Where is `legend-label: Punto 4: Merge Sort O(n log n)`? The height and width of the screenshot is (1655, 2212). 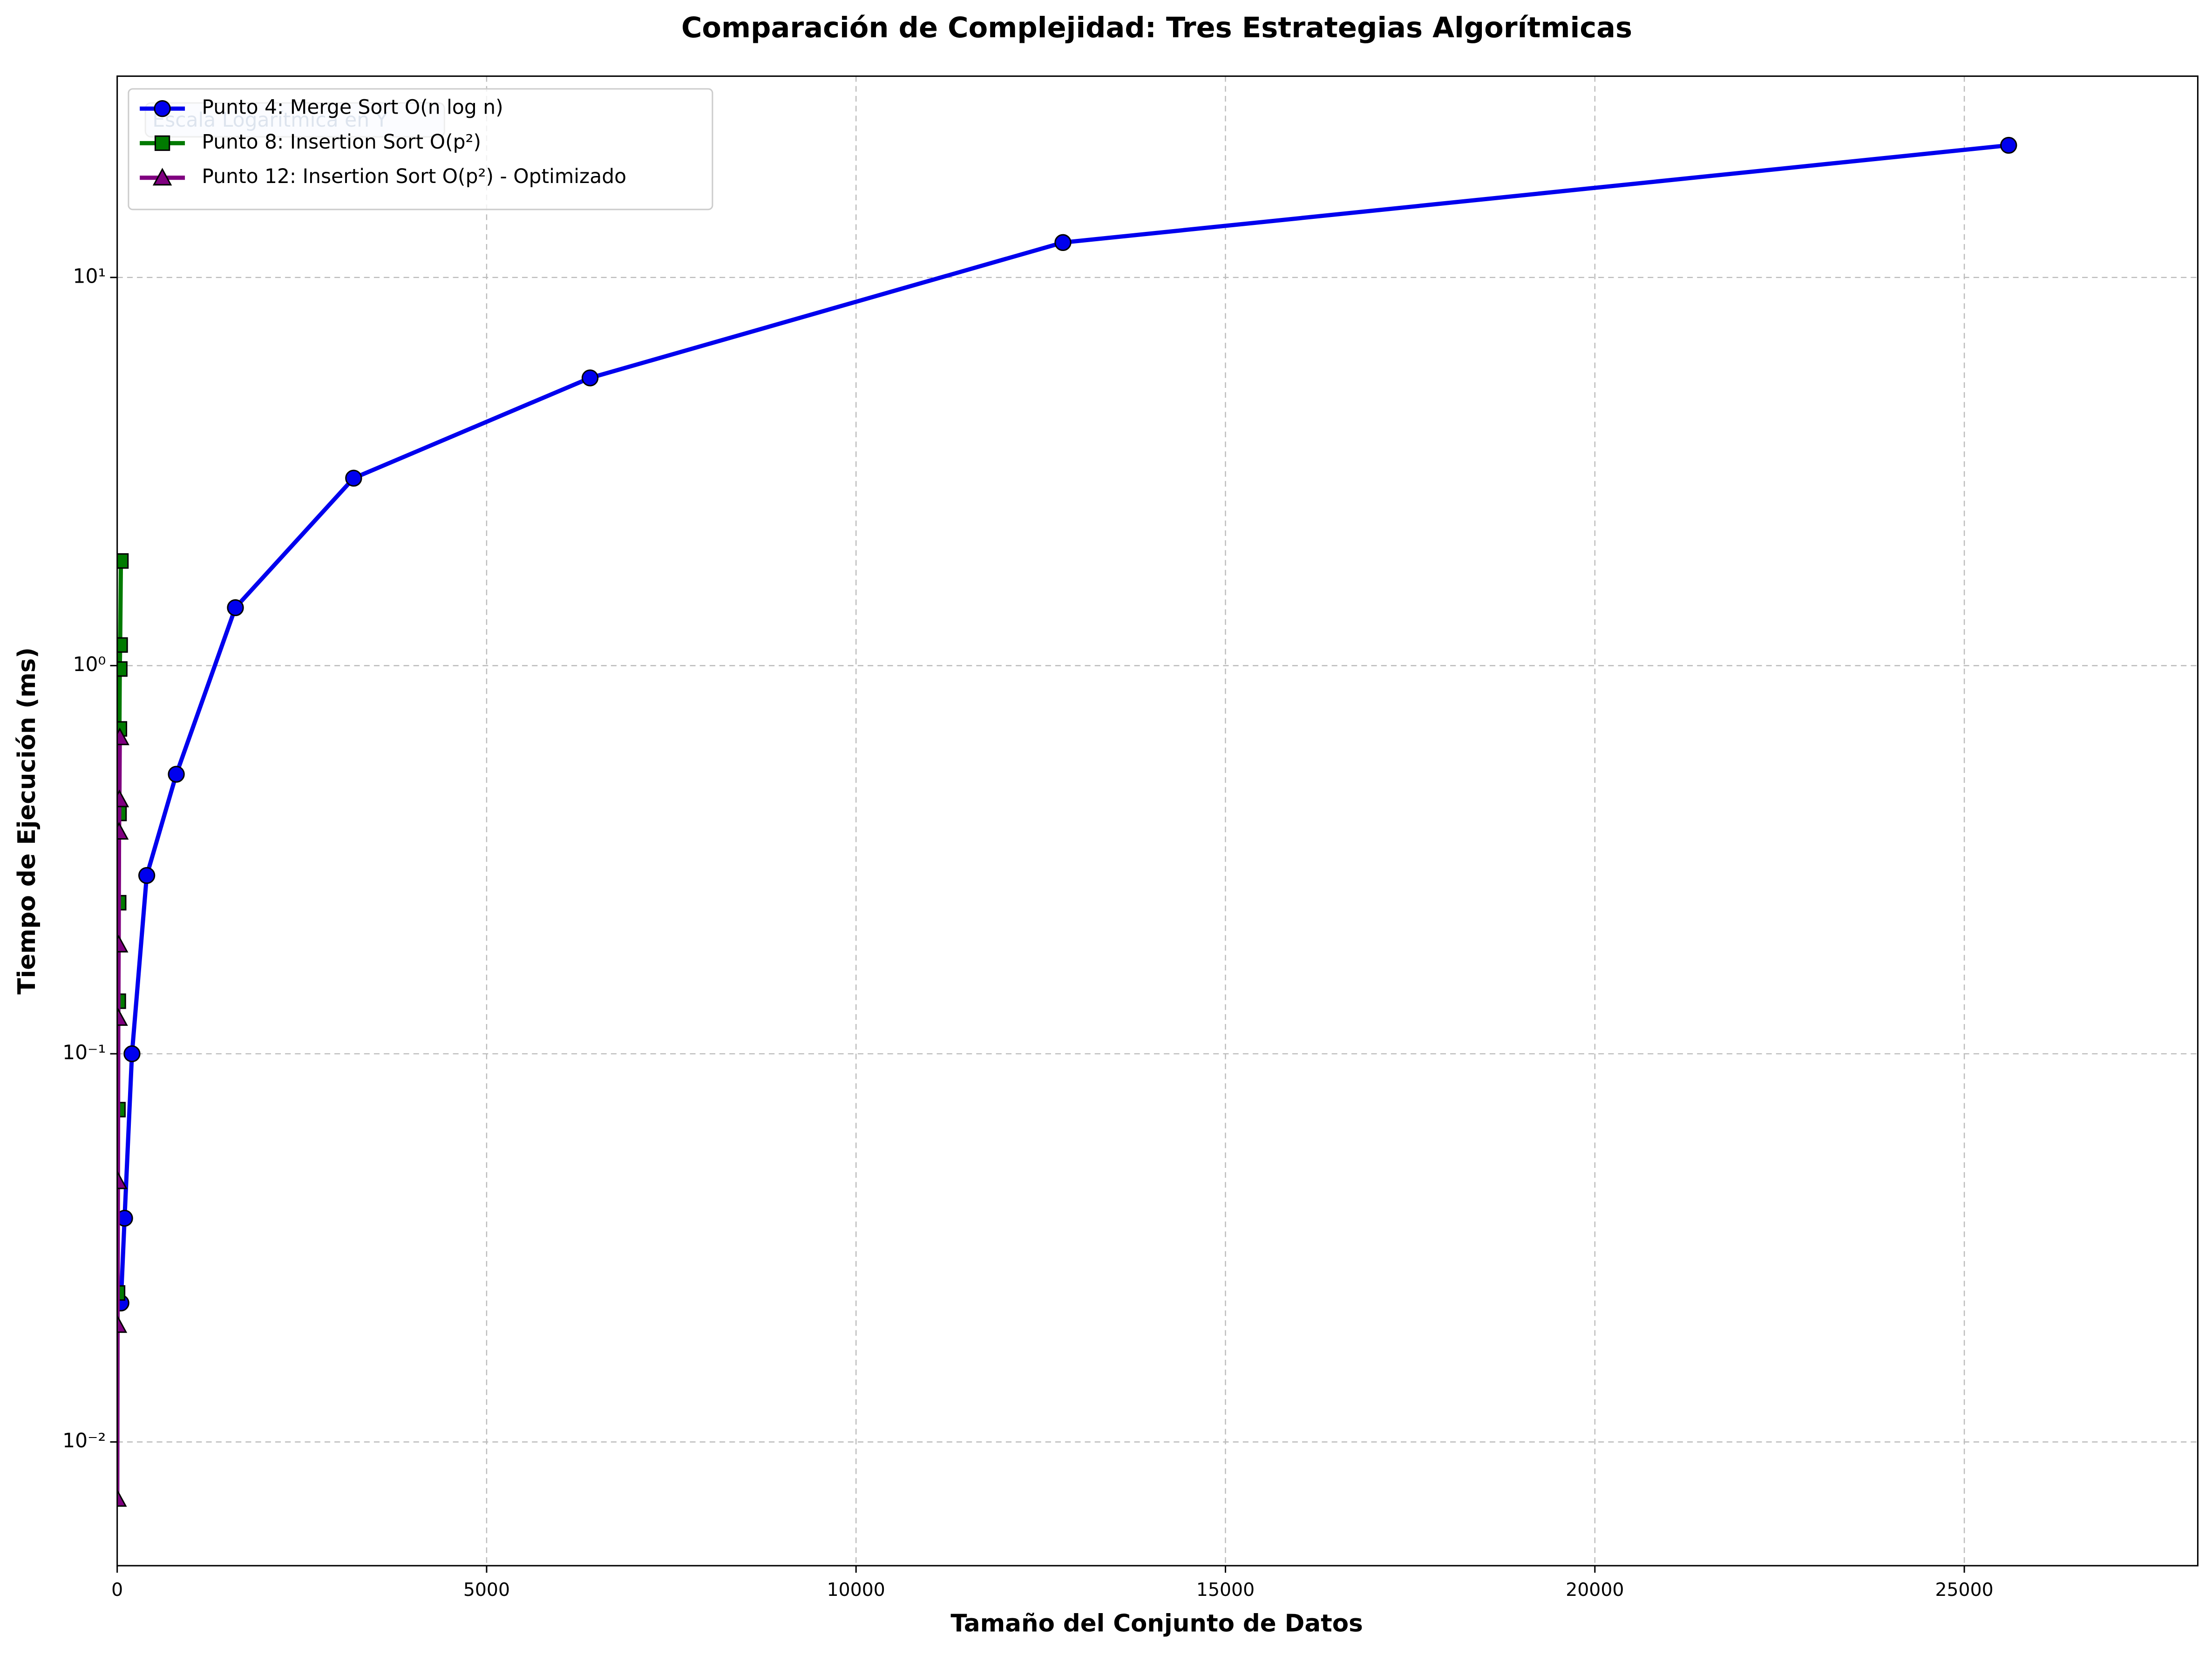
legend-label: Punto 4: Merge Sort O(n log n) is located at coordinates (353, 107).